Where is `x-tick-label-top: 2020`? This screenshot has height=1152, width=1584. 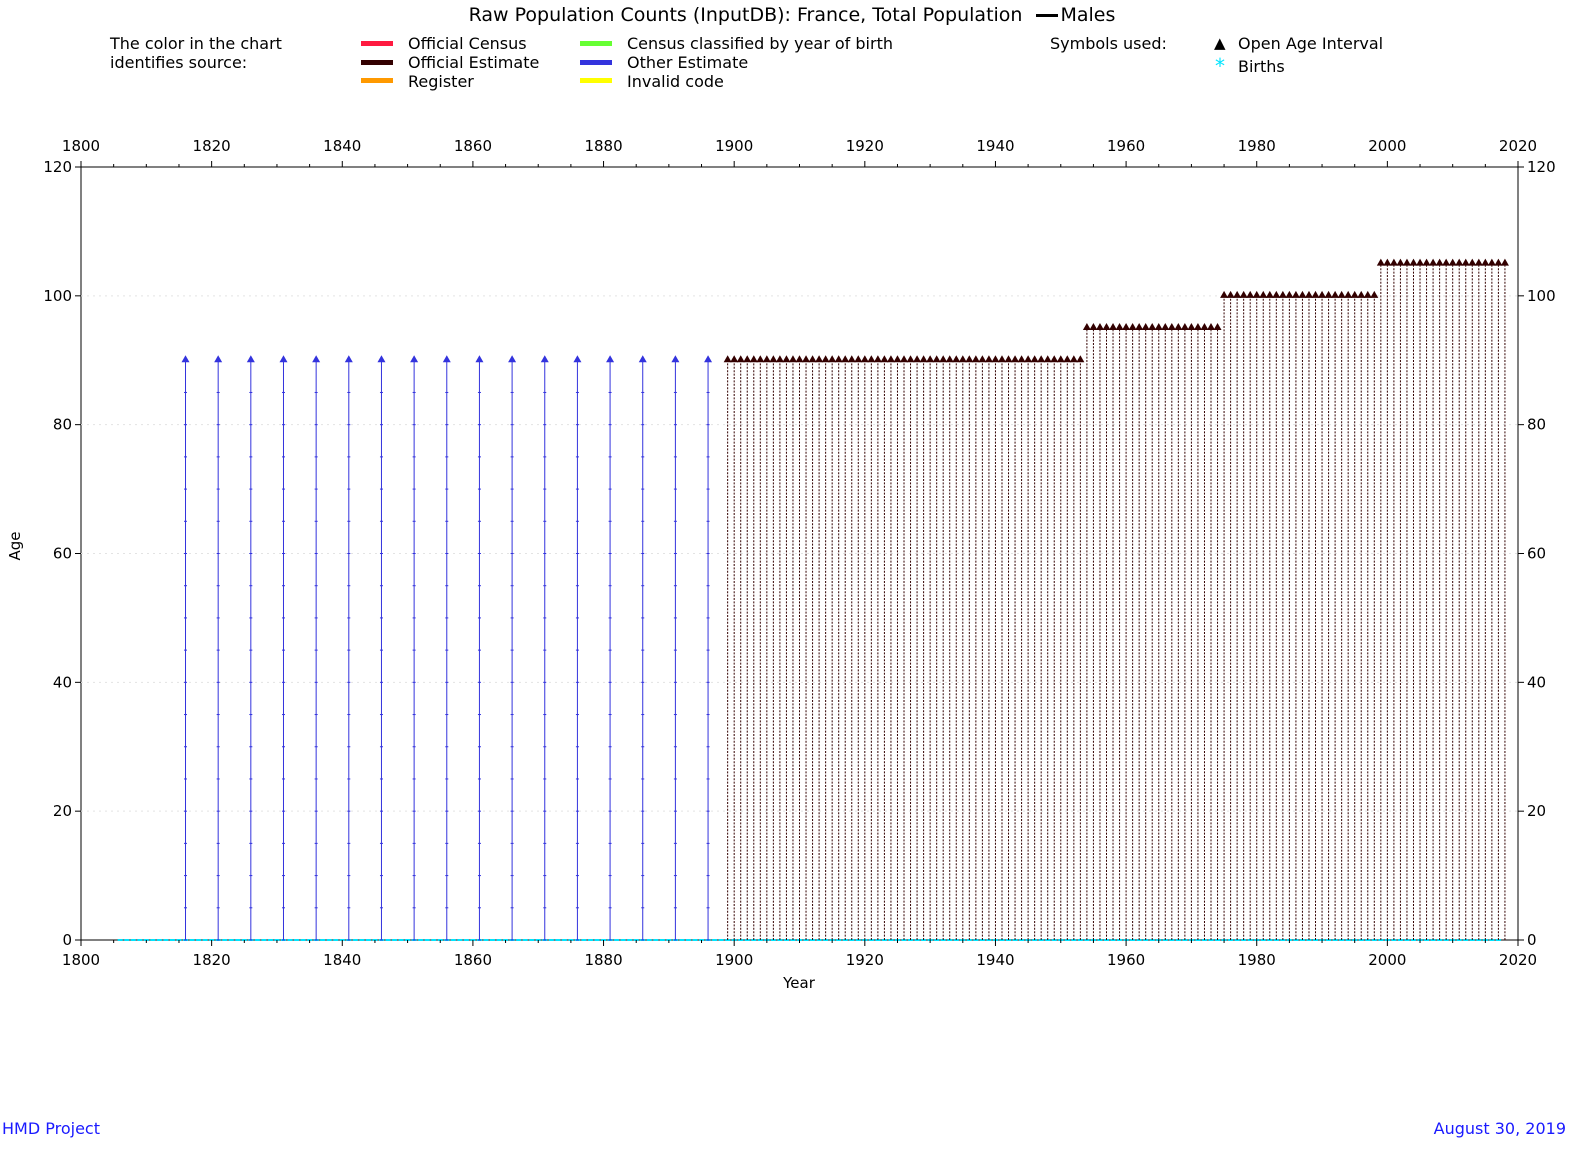 x-tick-label-top: 2020 is located at coordinates (1518, 146).